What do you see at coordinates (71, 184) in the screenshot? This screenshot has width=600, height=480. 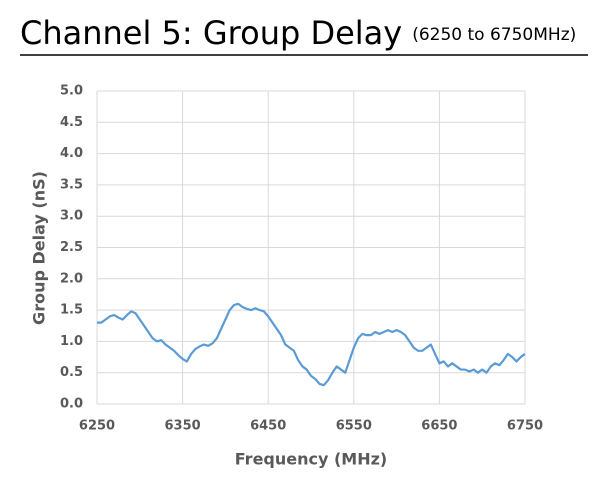 I see `y-tick-label: 3.5` at bounding box center [71, 184].